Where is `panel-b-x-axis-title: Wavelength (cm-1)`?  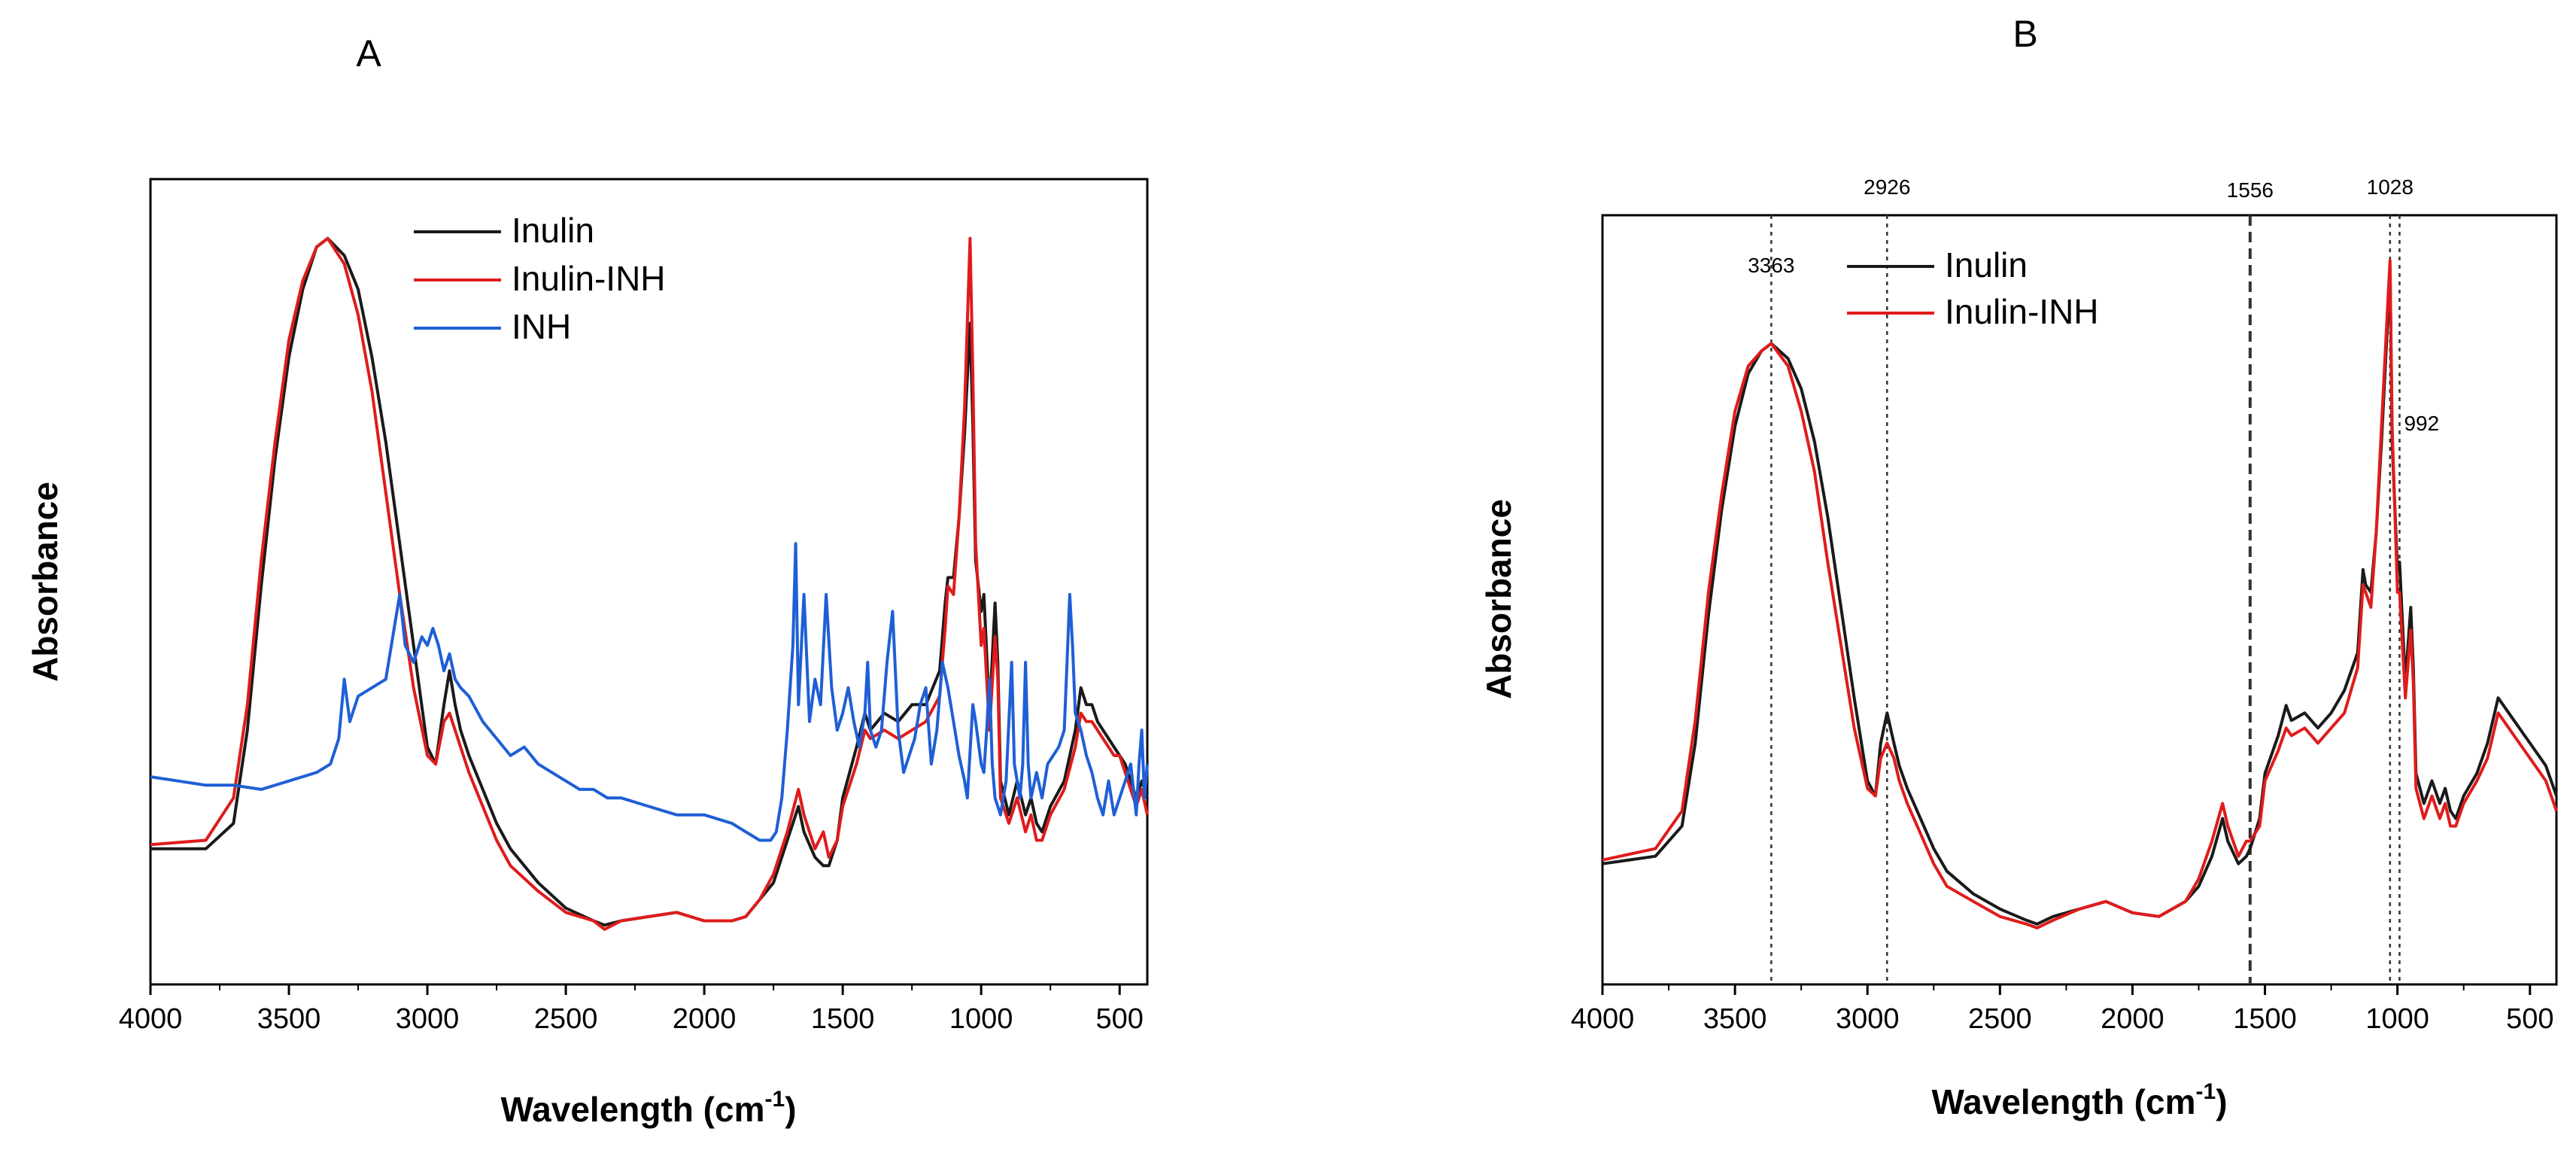 panel-b-x-axis-title: Wavelength (cm-1) is located at coordinates (2079, 1100).